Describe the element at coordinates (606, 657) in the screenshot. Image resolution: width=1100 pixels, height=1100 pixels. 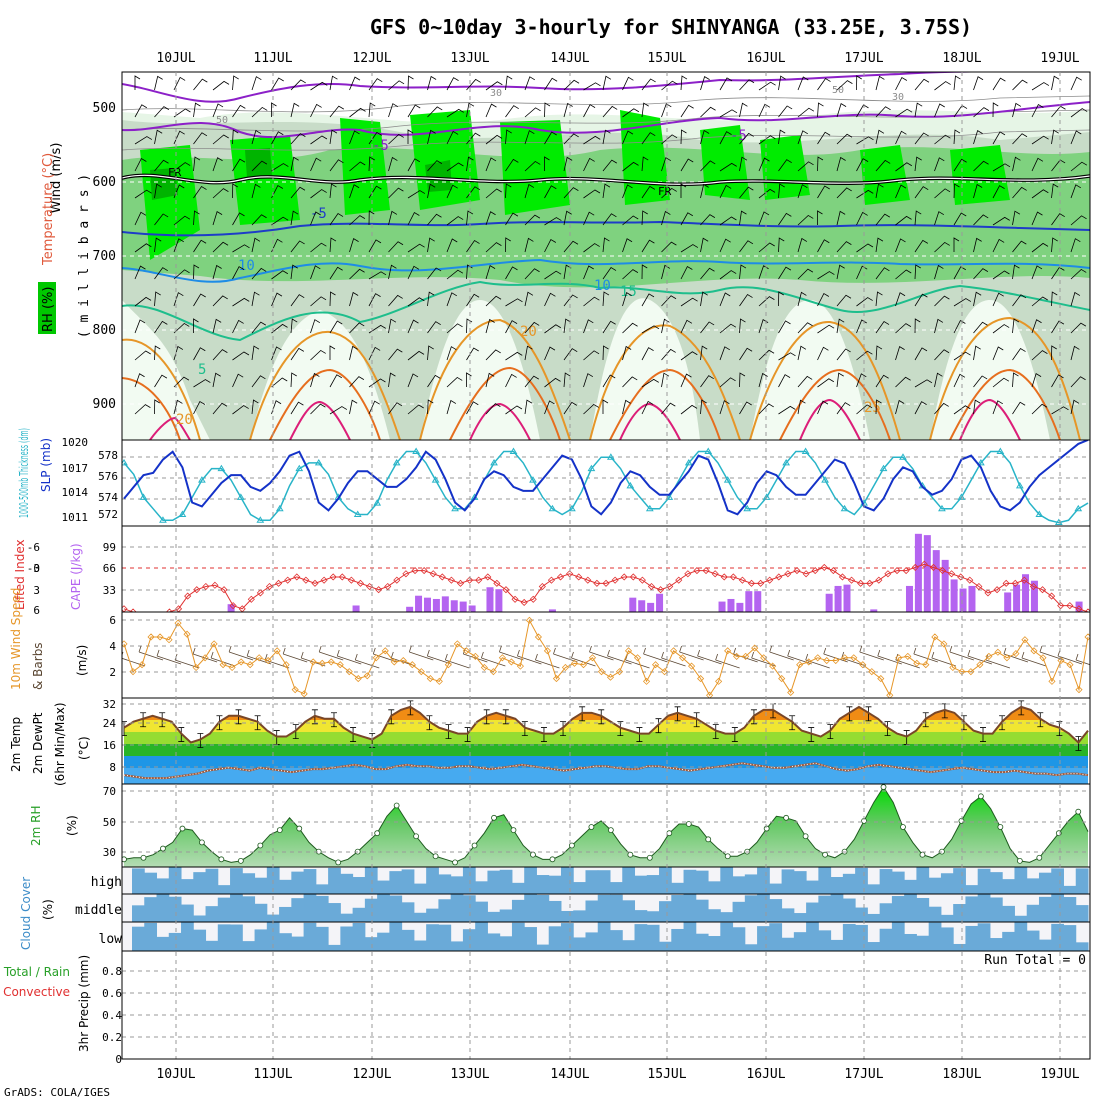
I see `wind-speed-markers` at that location.